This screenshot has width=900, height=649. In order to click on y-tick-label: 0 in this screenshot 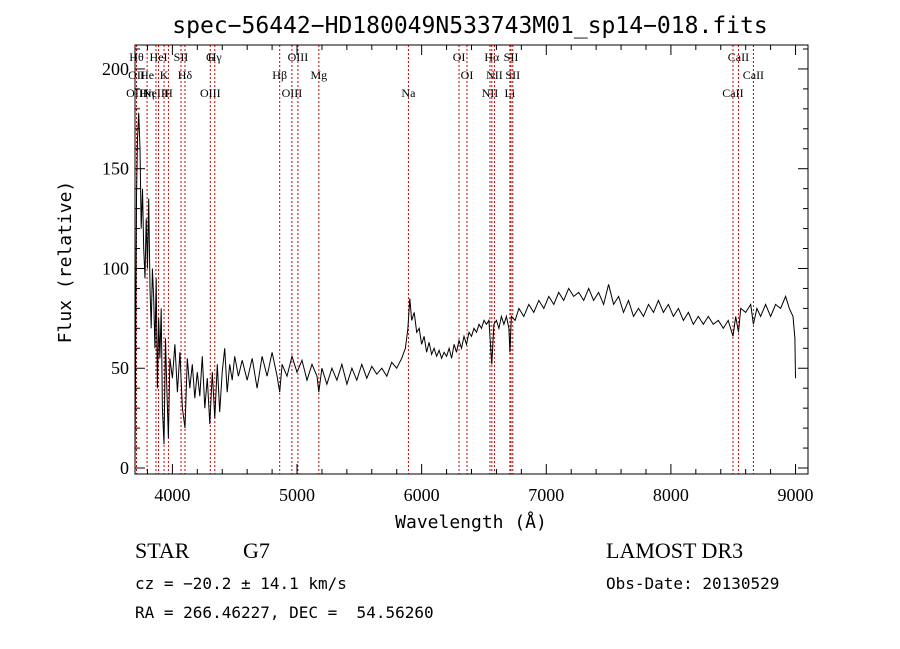, I will do `click(124, 468)`.